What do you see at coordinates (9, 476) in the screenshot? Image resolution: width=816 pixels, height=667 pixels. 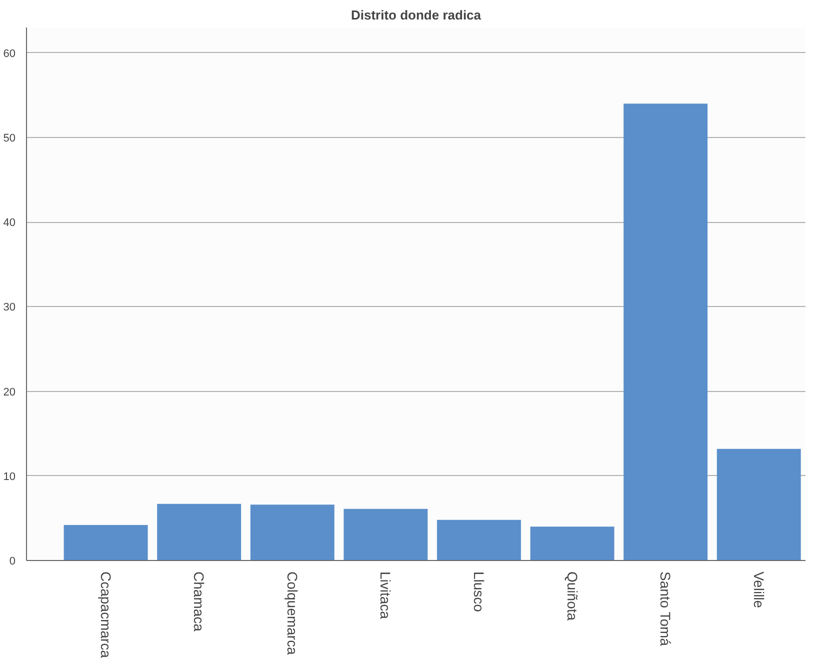 I see `y-tick-label: 10` at bounding box center [9, 476].